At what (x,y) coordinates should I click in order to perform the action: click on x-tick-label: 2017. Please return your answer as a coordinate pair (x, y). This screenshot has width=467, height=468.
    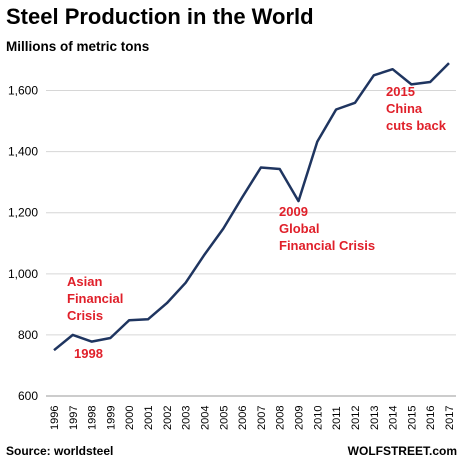
    Looking at the image, I should click on (450, 418).